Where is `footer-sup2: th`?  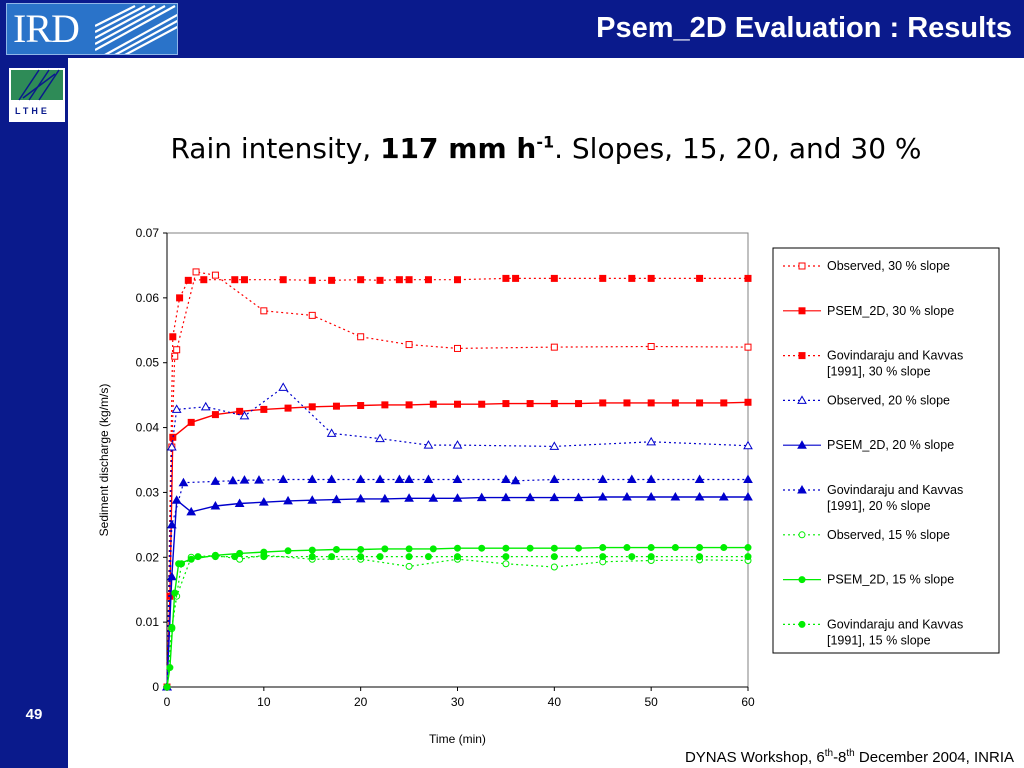
footer-sup2: th is located at coordinates (850, 753).